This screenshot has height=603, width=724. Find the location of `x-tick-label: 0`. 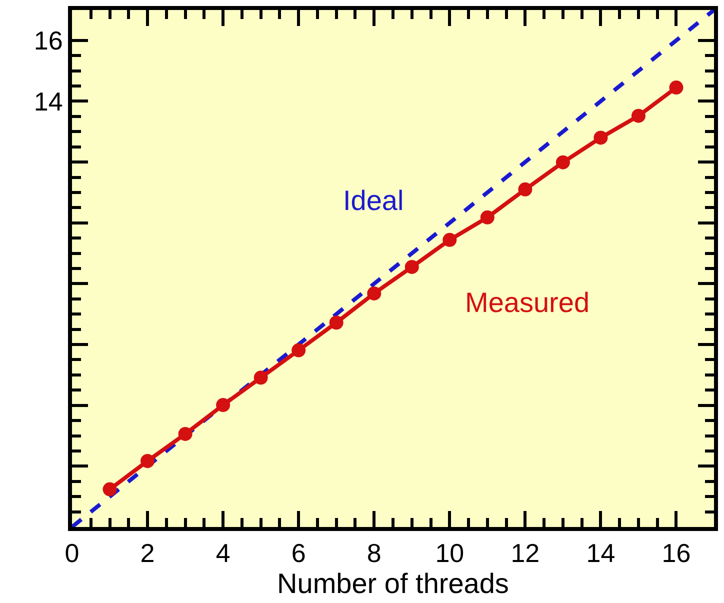

x-tick-label: 0 is located at coordinates (72, 553).